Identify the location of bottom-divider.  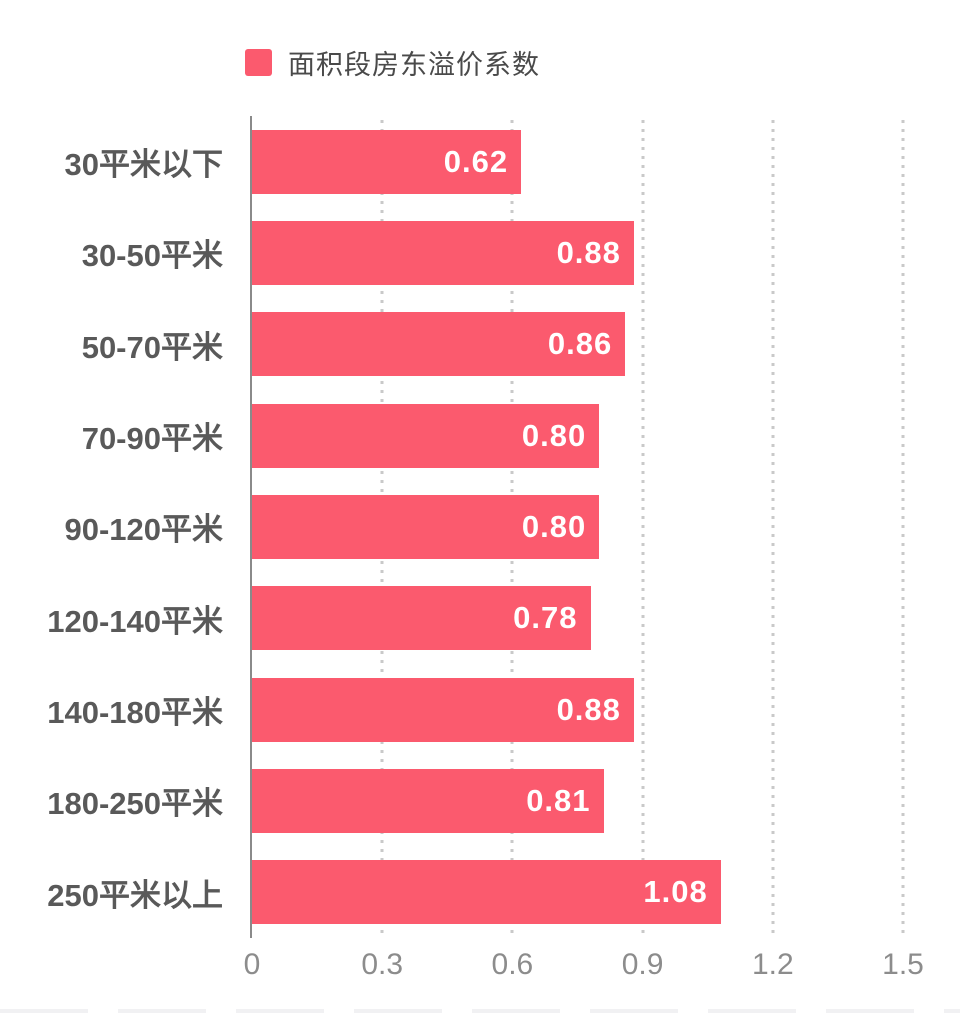
(480, 1011).